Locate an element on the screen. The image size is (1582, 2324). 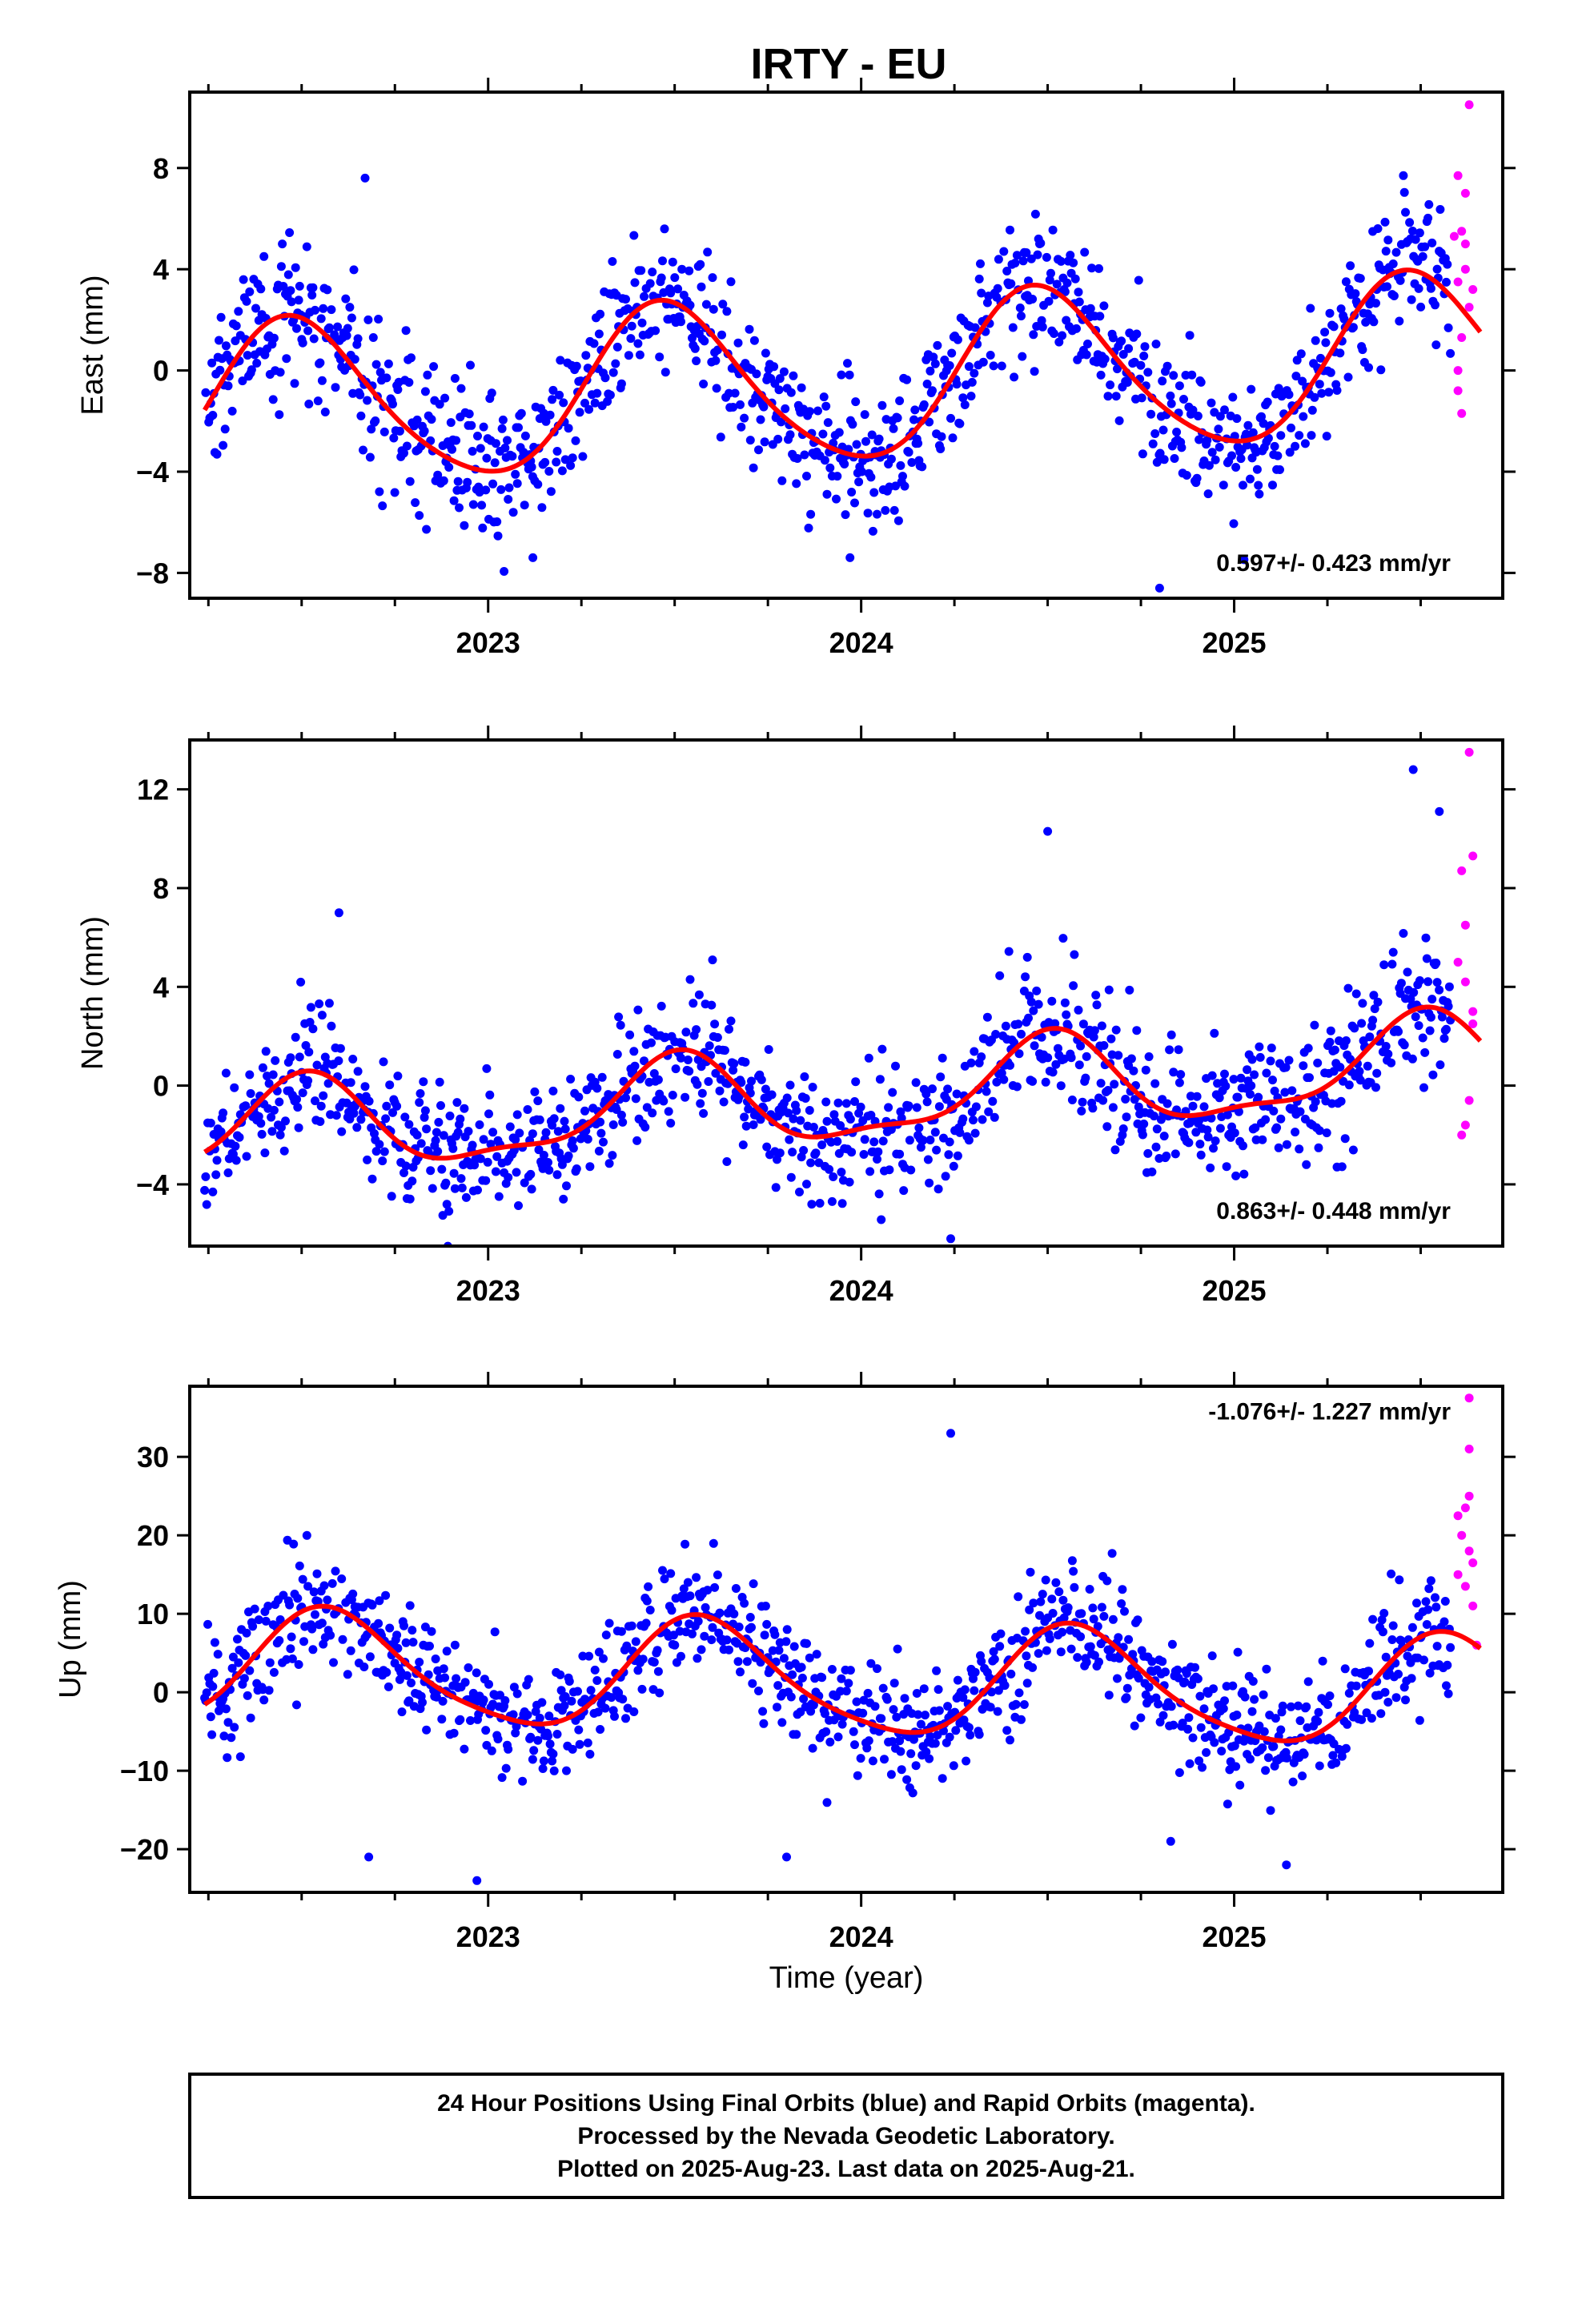
up-x-tick-label: 2025 is located at coordinates (1234, 1936).